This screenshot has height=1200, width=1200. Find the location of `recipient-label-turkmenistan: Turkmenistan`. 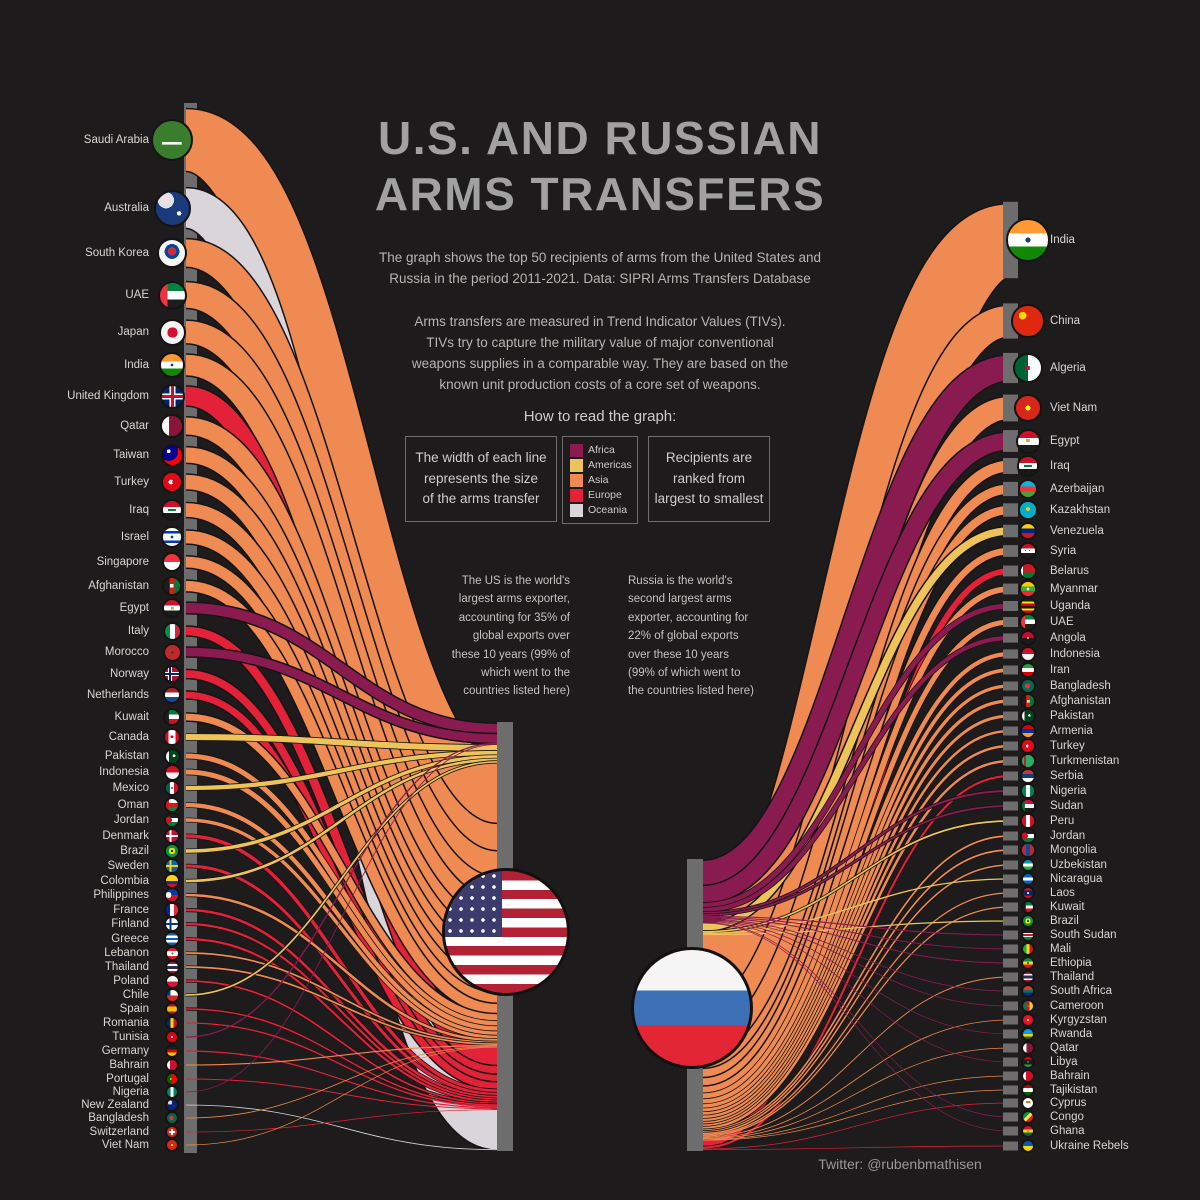

recipient-label-turkmenistan: Turkmenistan is located at coordinates (1085, 761).